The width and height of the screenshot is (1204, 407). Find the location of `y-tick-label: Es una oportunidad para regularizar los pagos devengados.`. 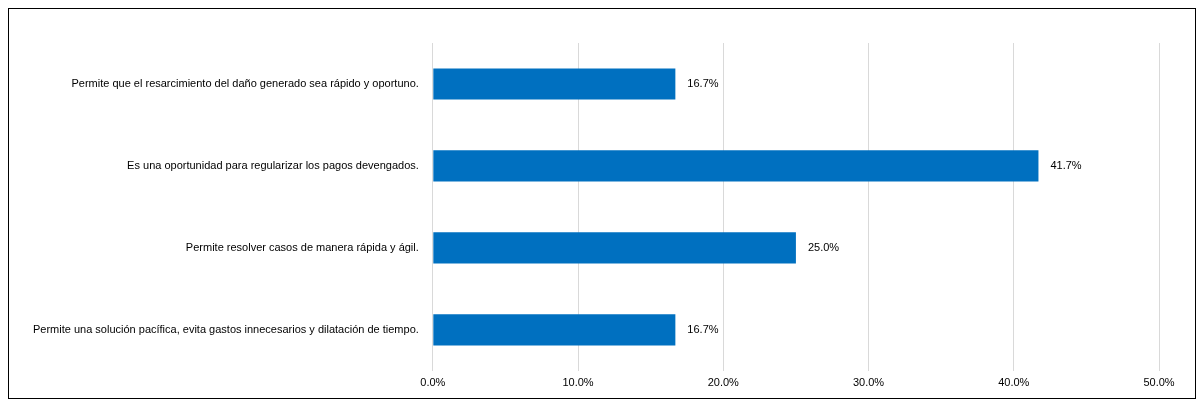

y-tick-label: Es una oportunidad para regularizar los pagos devengados. is located at coordinates (273, 164).